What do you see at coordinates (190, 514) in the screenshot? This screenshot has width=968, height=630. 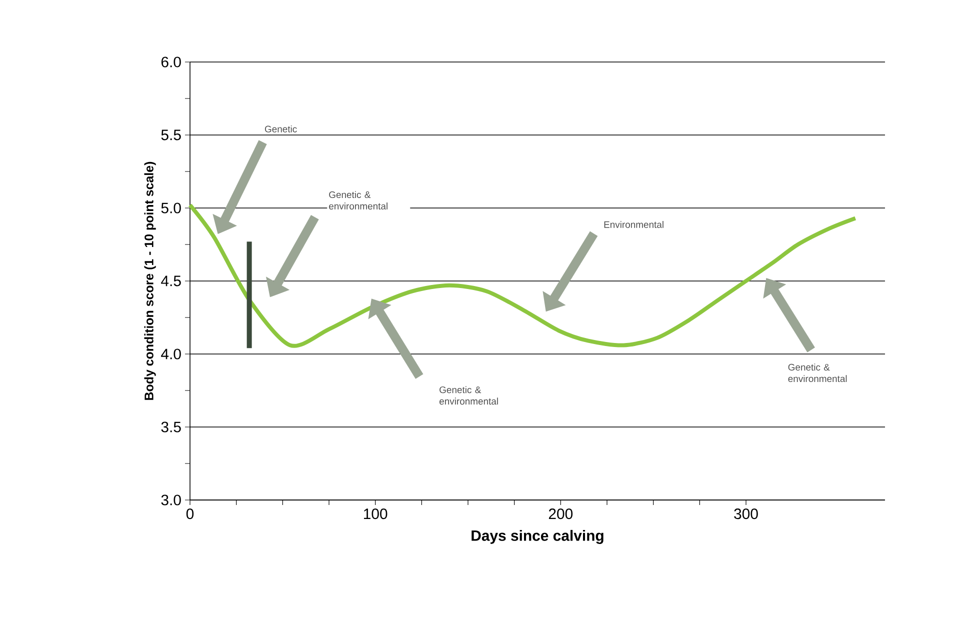 I see `x-tick-label: 0` at bounding box center [190, 514].